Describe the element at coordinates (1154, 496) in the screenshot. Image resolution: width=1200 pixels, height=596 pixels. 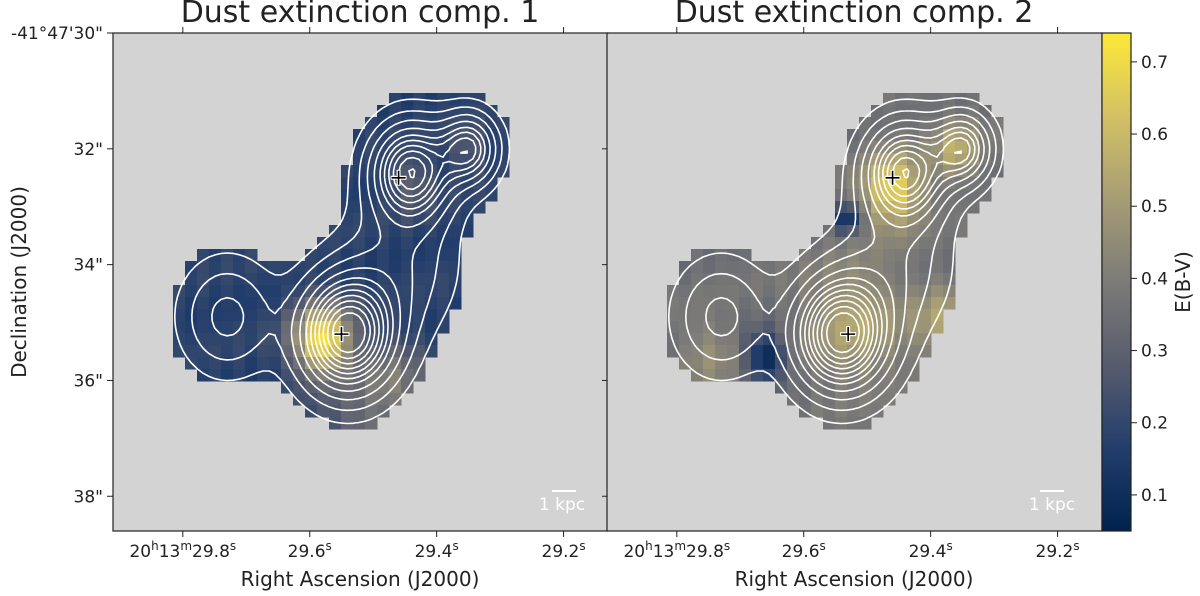
I see `colorbar-tick-label: 0.1` at that location.